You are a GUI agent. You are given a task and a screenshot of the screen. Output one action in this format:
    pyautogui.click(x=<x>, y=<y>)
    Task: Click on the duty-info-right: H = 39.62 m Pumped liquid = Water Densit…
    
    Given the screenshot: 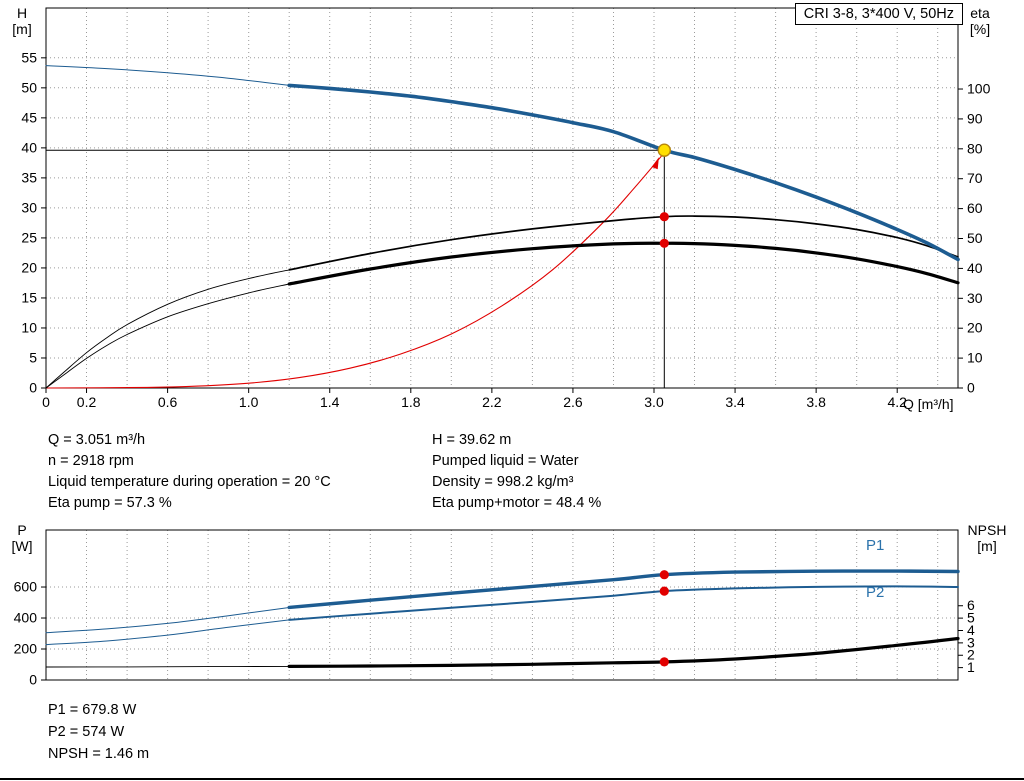 What is the action you would take?
    pyautogui.click(x=516, y=472)
    